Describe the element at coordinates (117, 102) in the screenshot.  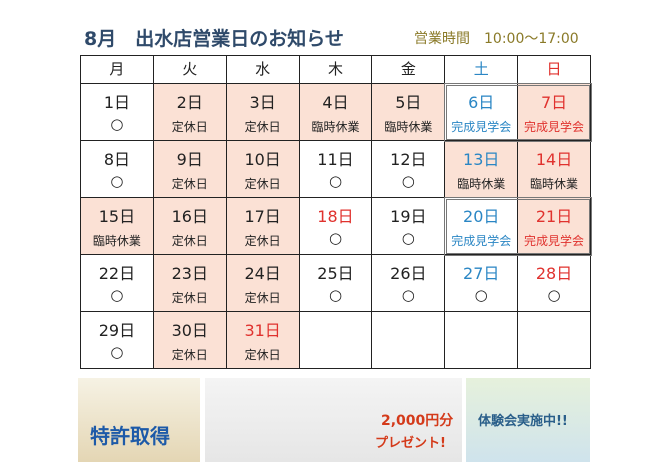
I see `day-number: 1日` at that location.